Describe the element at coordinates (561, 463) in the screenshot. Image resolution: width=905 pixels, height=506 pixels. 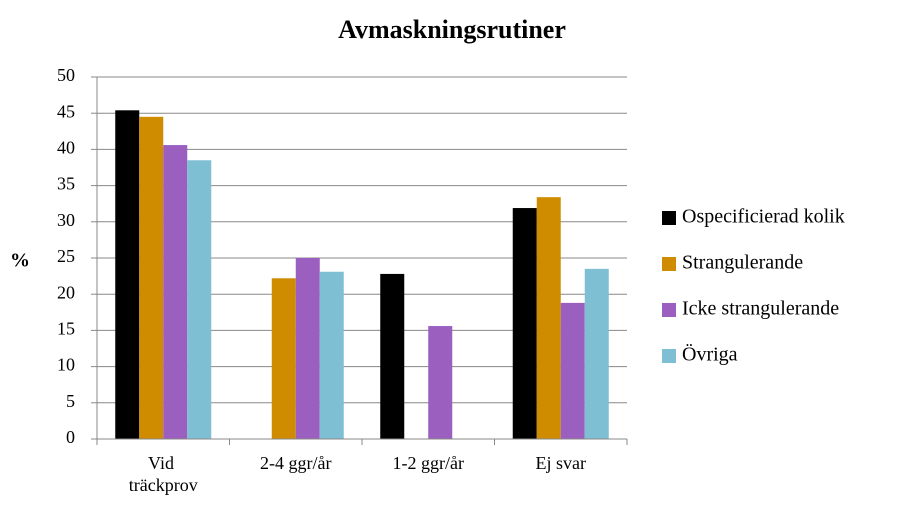
I see `x-tick-label: Ej svar` at that location.